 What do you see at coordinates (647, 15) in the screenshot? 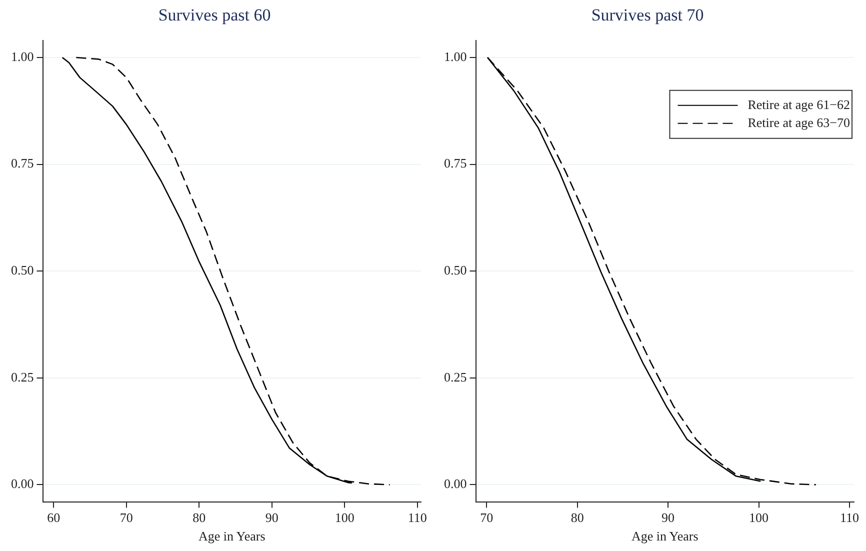
I see `chart-title: Survives past 70` at bounding box center [647, 15].